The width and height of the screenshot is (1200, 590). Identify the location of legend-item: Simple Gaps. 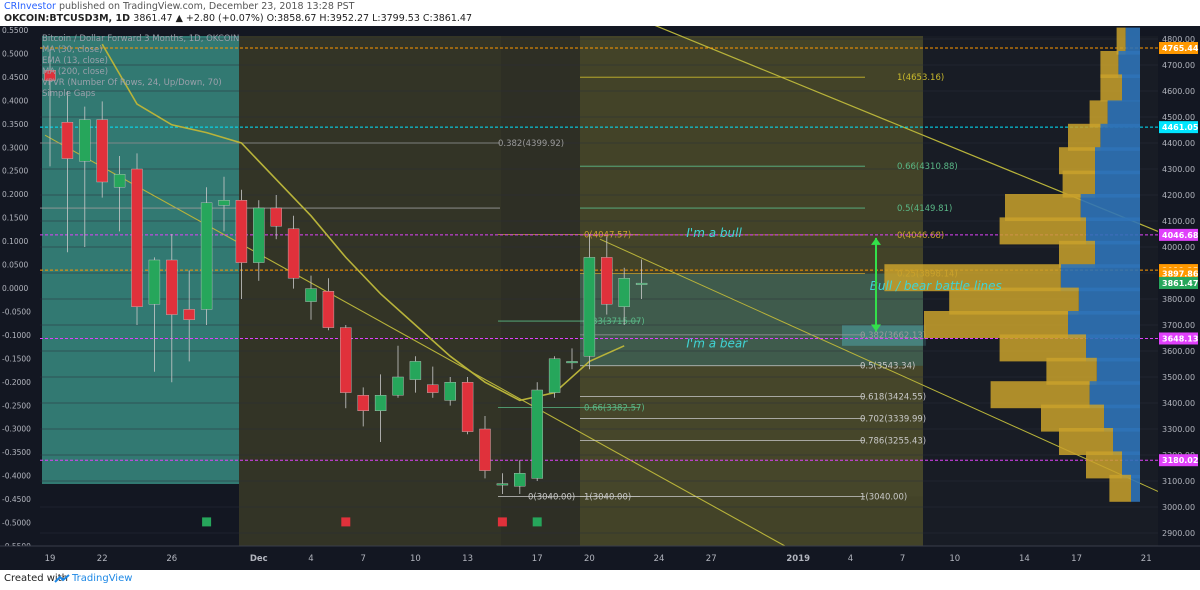
(69, 94).